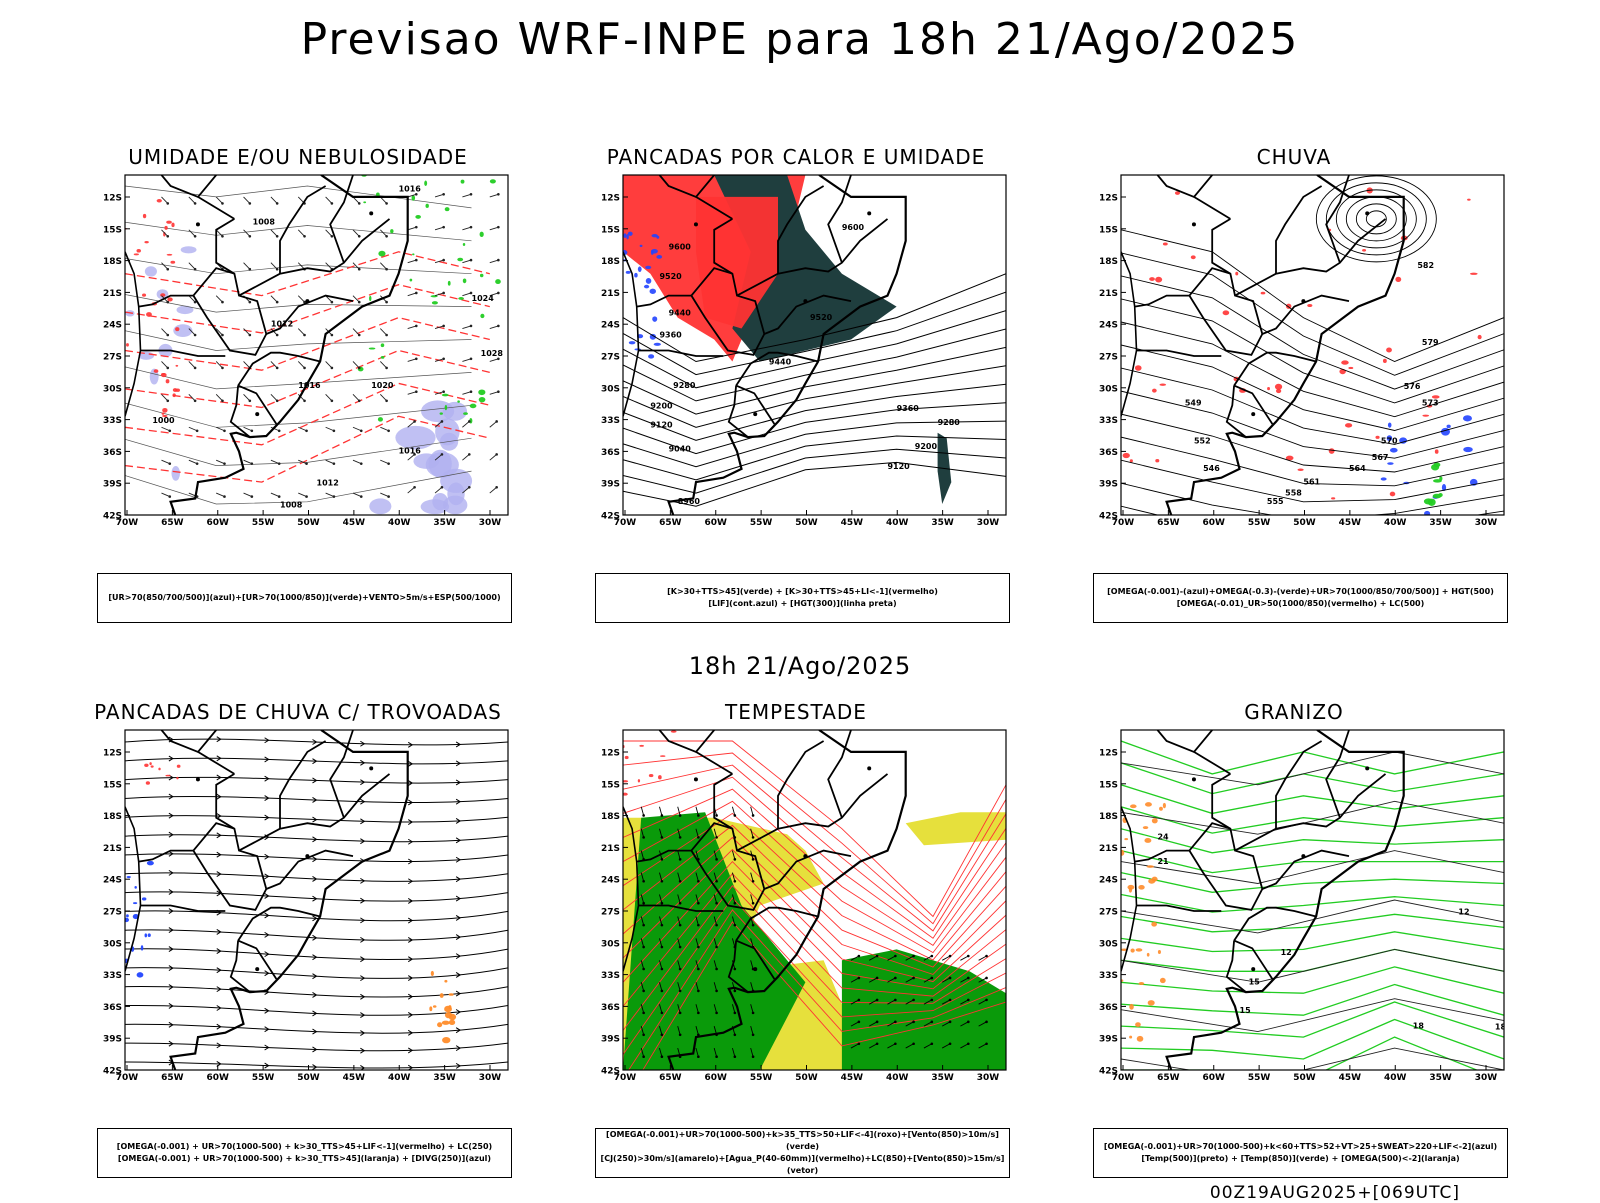 This screenshot has height=1203, width=1600. Describe the element at coordinates (112, 849) in the screenshot. I see `lat-label: 21S` at that location.